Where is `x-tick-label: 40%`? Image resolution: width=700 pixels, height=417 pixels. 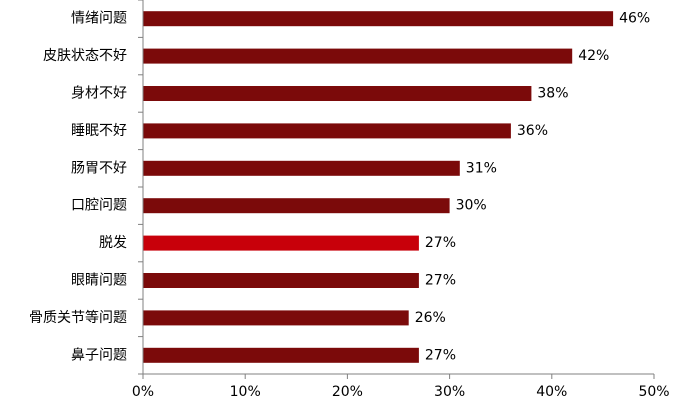
x-tick-label: 40% is located at coordinates (551, 392).